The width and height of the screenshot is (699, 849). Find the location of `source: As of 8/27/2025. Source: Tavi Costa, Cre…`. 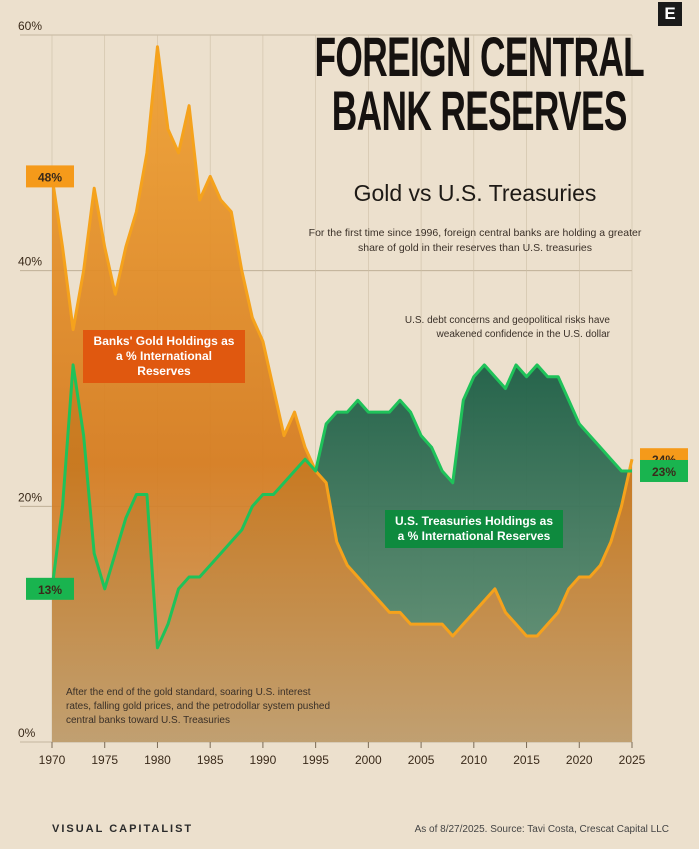

source: As of 8/27/2025. Source: Tavi Costa, Cre… is located at coordinates (541, 829).